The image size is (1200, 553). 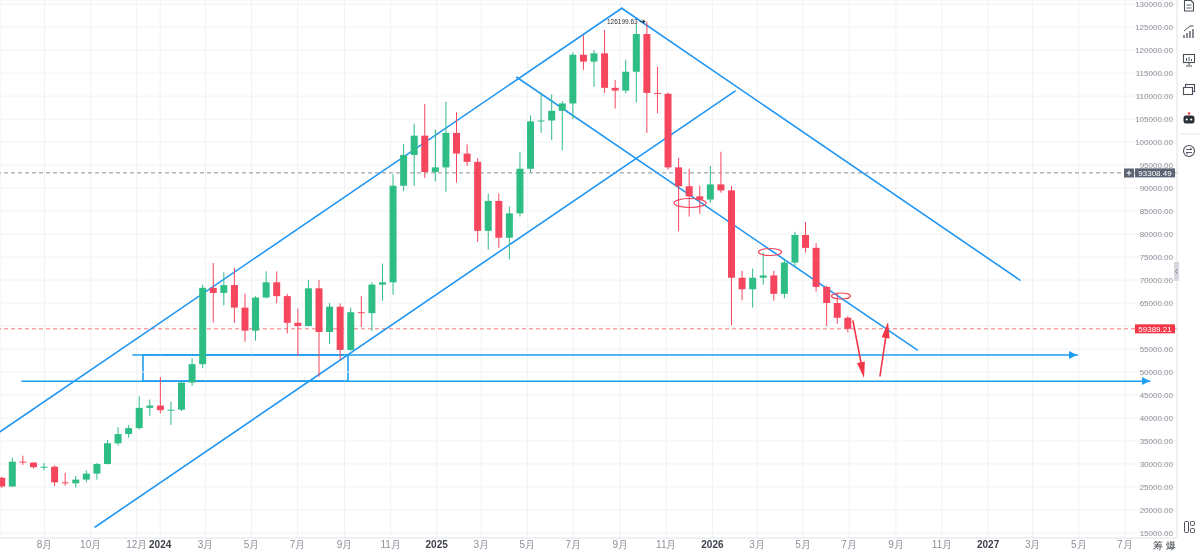 What do you see at coordinates (1171, 545) in the screenshot?
I see `text: 爆` at bounding box center [1171, 545].